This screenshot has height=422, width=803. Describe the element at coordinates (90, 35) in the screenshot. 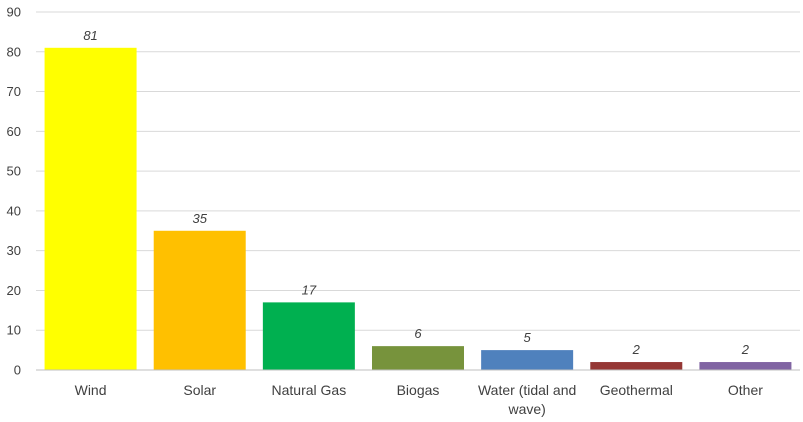

I see `data-label: 81` at that location.